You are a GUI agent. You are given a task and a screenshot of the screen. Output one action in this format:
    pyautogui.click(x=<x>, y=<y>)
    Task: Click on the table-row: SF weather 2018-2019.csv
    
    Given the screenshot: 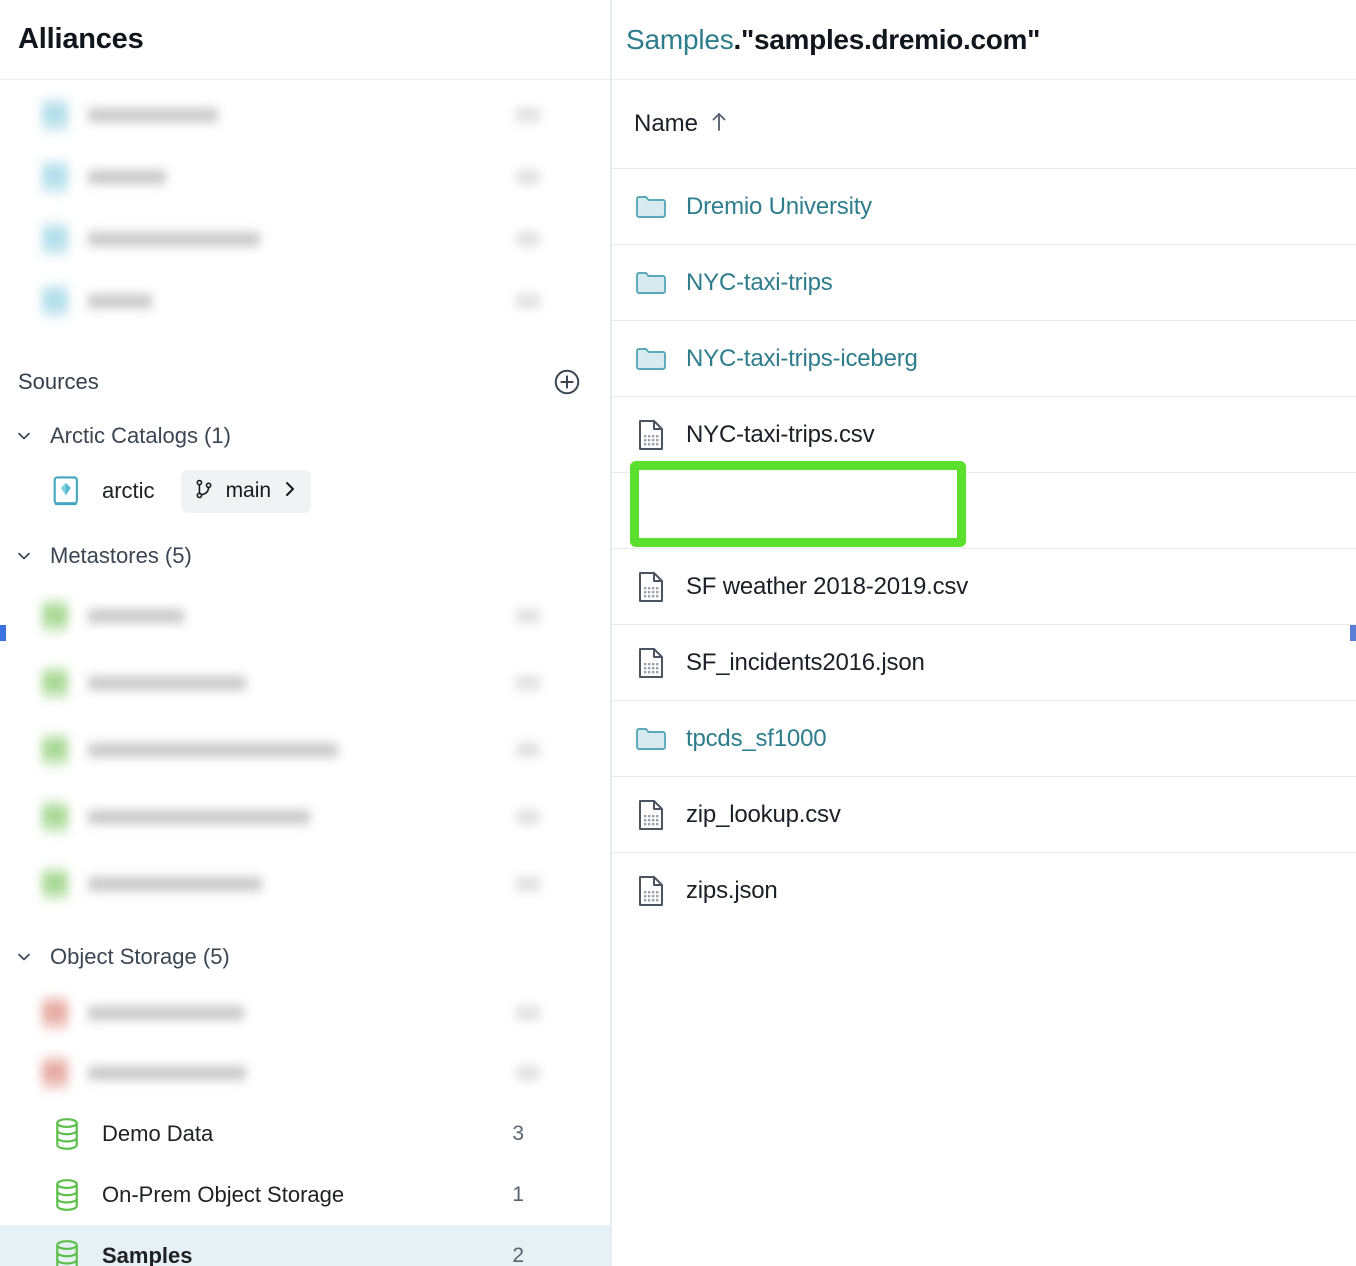 What is the action you would take?
    pyautogui.click(x=984, y=587)
    